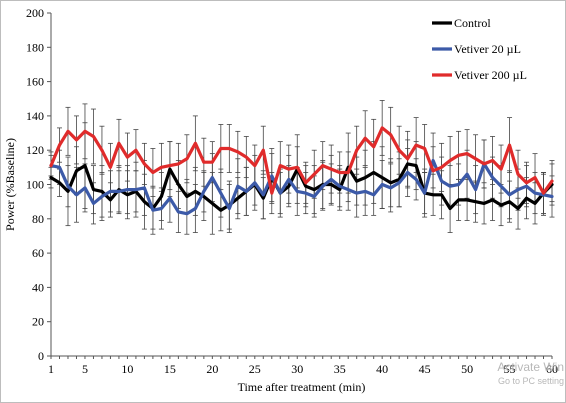 The height and width of the screenshot is (403, 566). I want to click on y-tick-label: 180, so click(35, 47).